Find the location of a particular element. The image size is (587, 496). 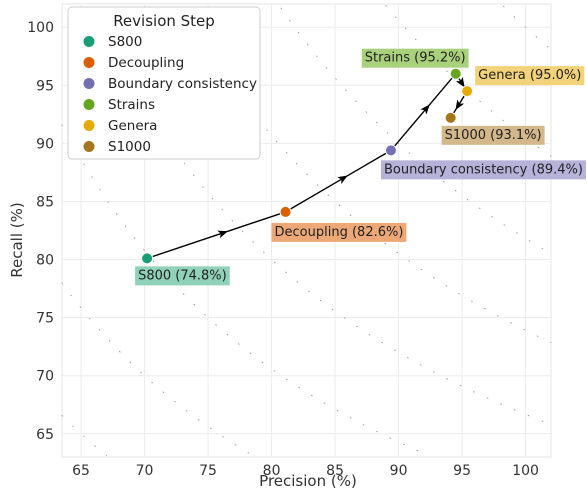

y-tick-label: 95 is located at coordinates (45, 86).